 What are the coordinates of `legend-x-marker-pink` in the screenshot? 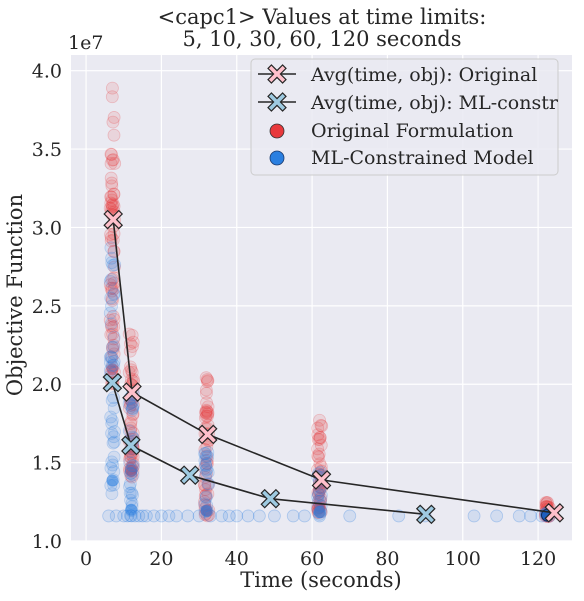 It's located at (277, 74).